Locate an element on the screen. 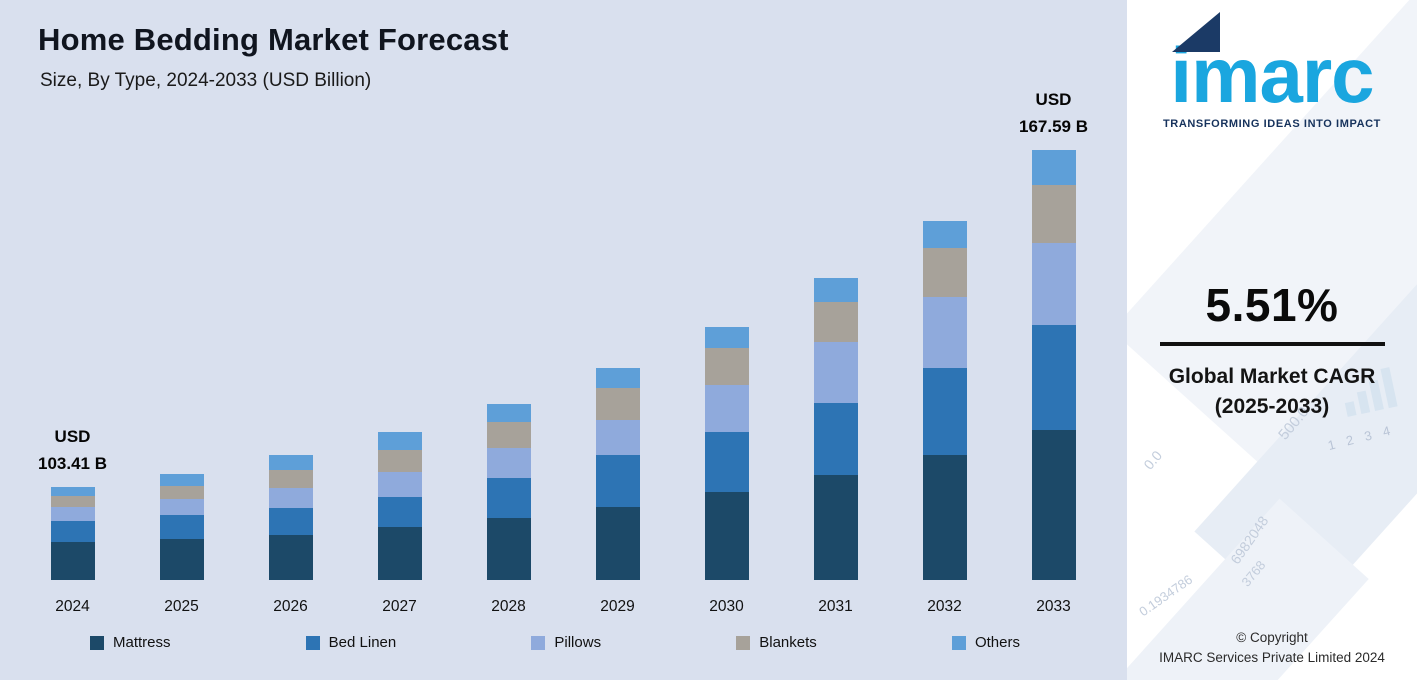 The width and height of the screenshot is (1417, 680). cagr-value: 5.51% is located at coordinates (1272, 305).